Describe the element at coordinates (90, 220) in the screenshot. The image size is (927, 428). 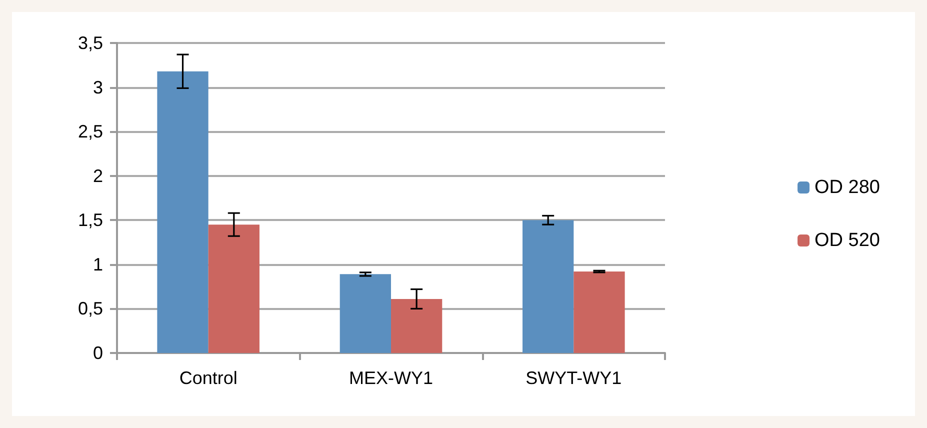
I see `y-tick-label: 1,5` at that location.